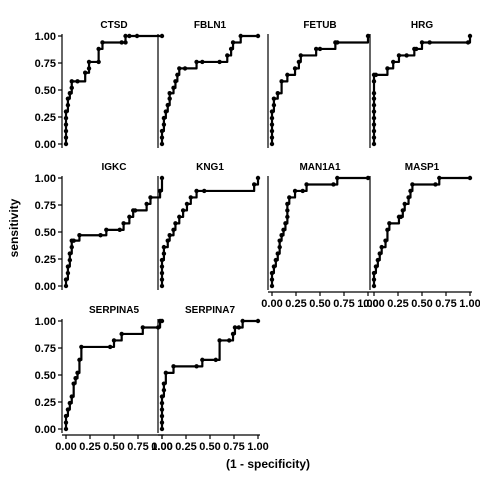  Describe the element at coordinates (45, 430) in the screenshot. I see `y-tick-label: 0.00` at that location.